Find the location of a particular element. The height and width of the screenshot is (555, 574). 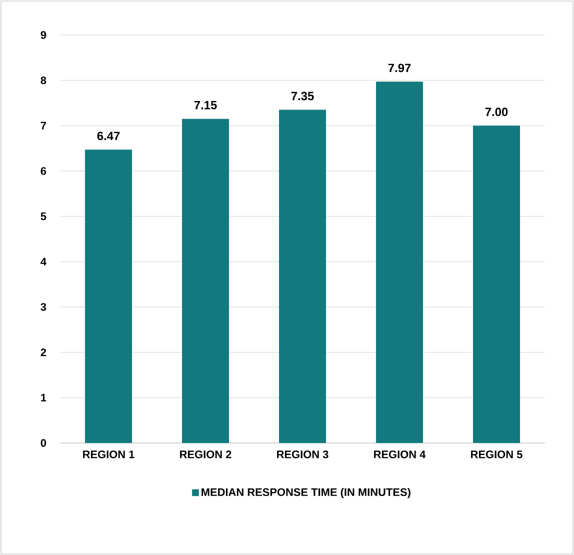

x-tick-label: REGION 3 is located at coordinates (302, 454).